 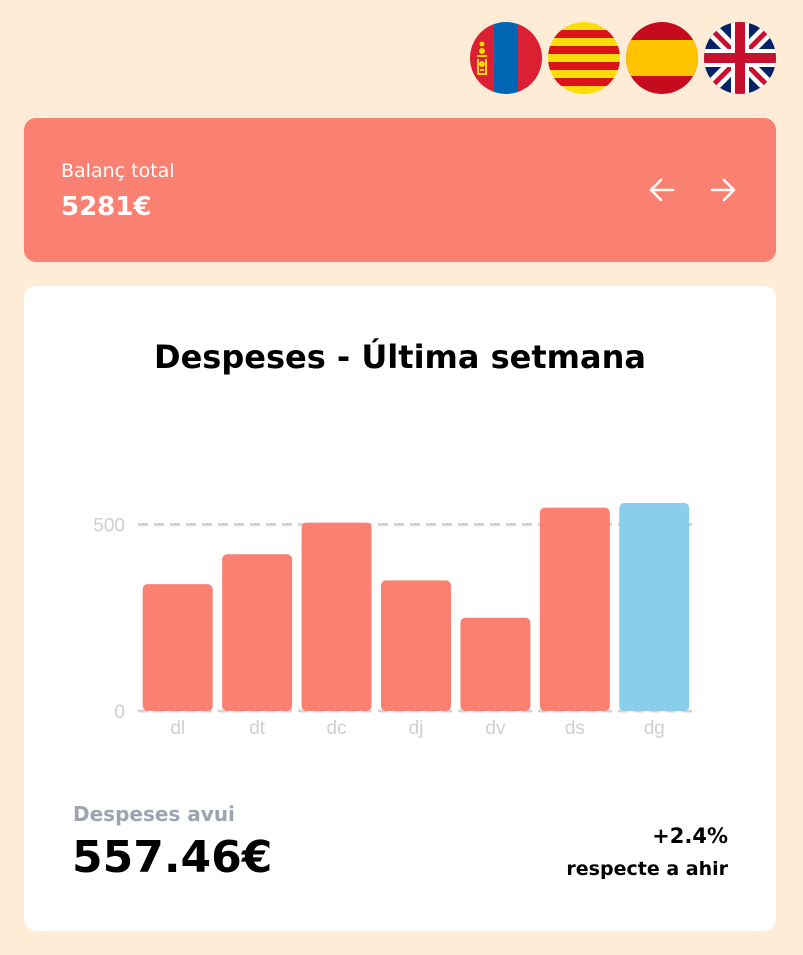 What do you see at coordinates (177, 647) in the screenshot?
I see `bar-dl` at bounding box center [177, 647].